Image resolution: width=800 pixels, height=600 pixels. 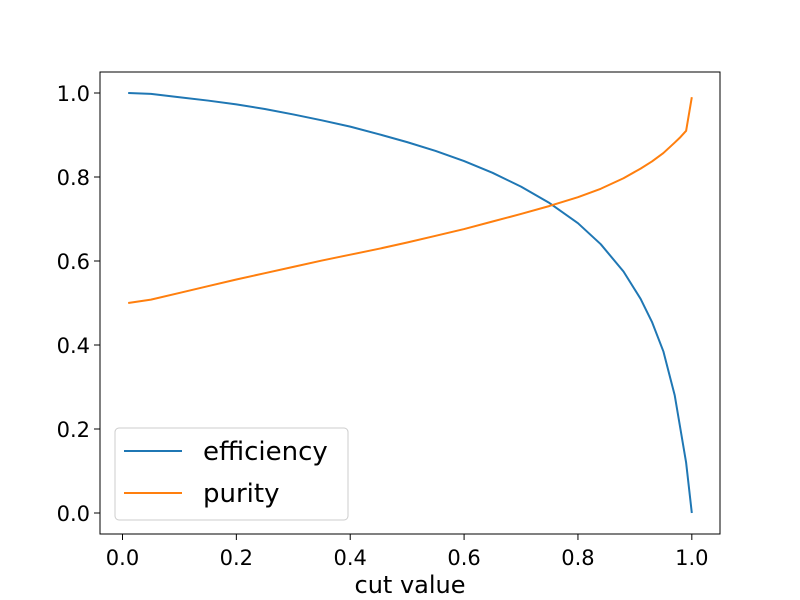 What do you see at coordinates (410, 585) in the screenshot?
I see `x-axis-label: cut value` at bounding box center [410, 585].